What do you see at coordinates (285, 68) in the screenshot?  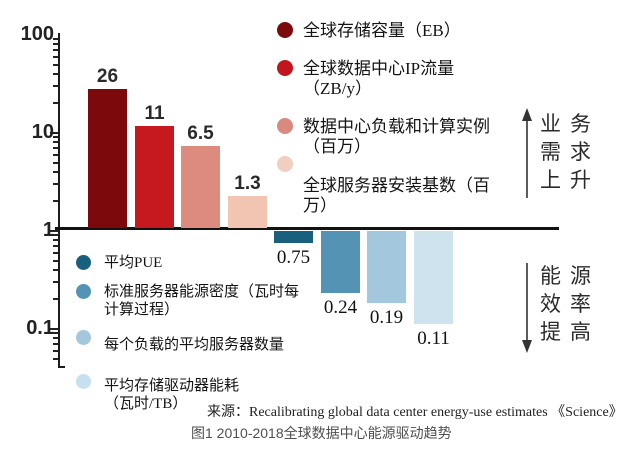 I see `legend-dot-ip-traffic` at bounding box center [285, 68].